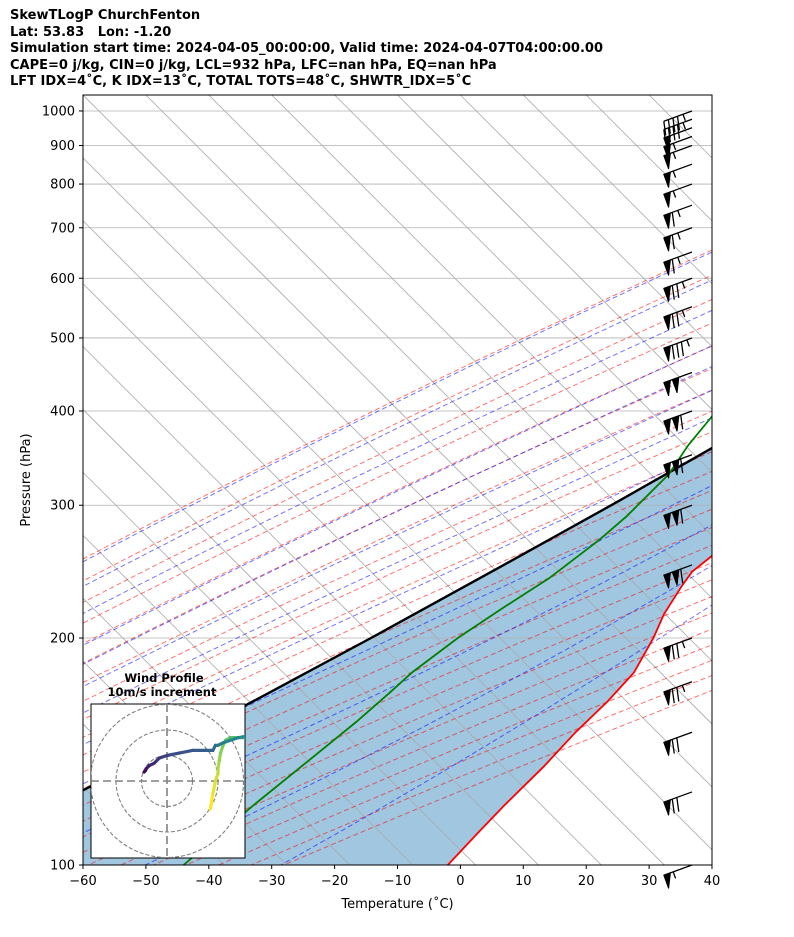  Describe the element at coordinates (26, 479) in the screenshot. I see `y-axis-label: Pressure (hPa)` at that location.